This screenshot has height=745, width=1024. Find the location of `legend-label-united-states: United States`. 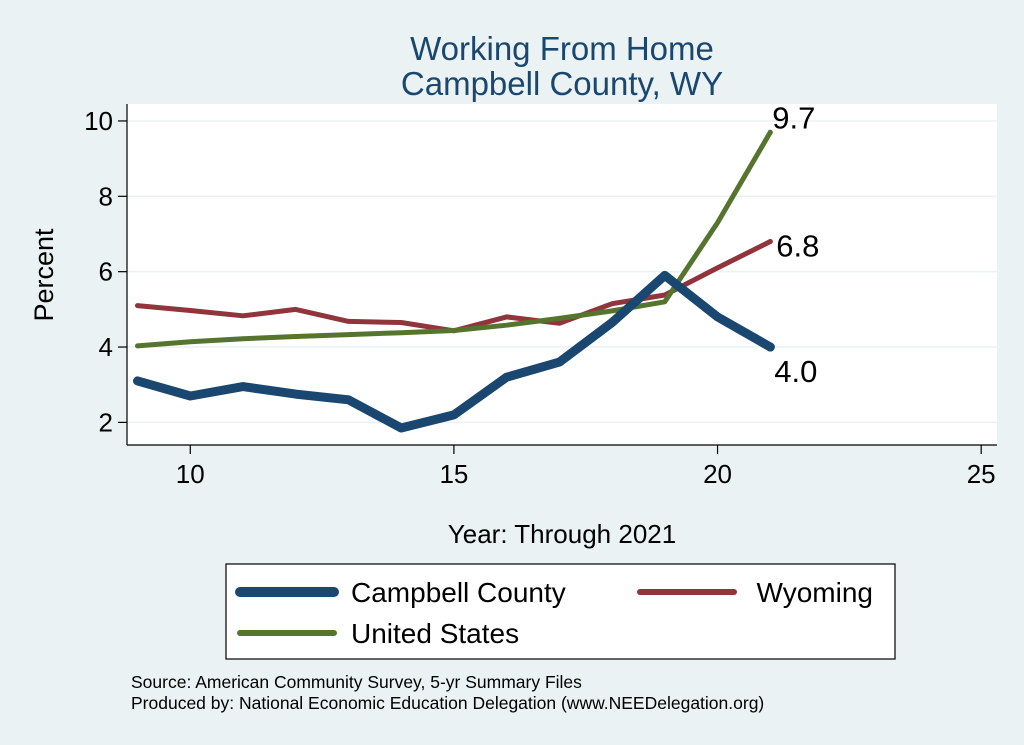

legend-label-united-states: United States is located at coordinates (435, 633).